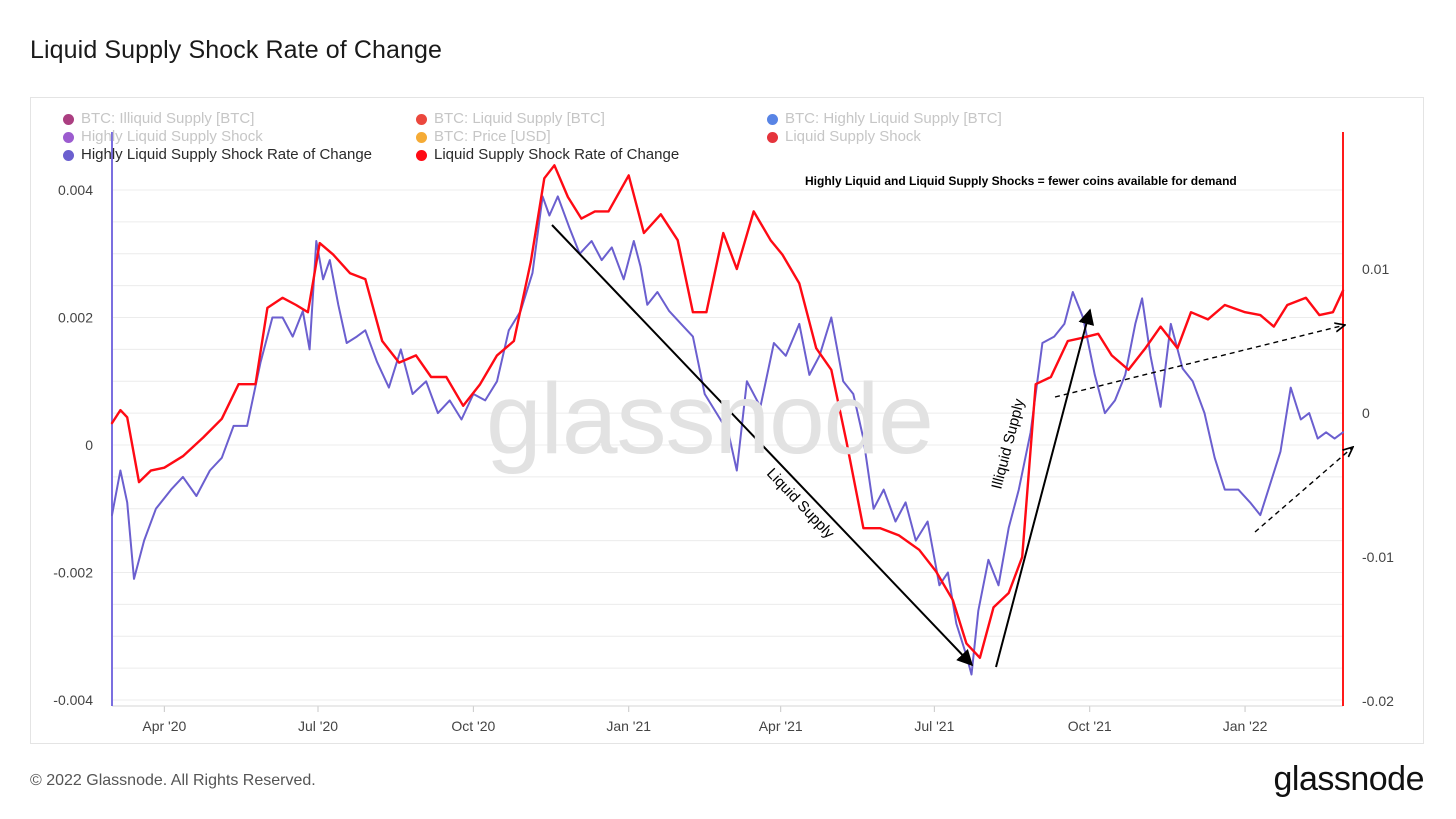 The height and width of the screenshot is (819, 1456). I want to click on trend-arrow-upper, so click(1199, 361).